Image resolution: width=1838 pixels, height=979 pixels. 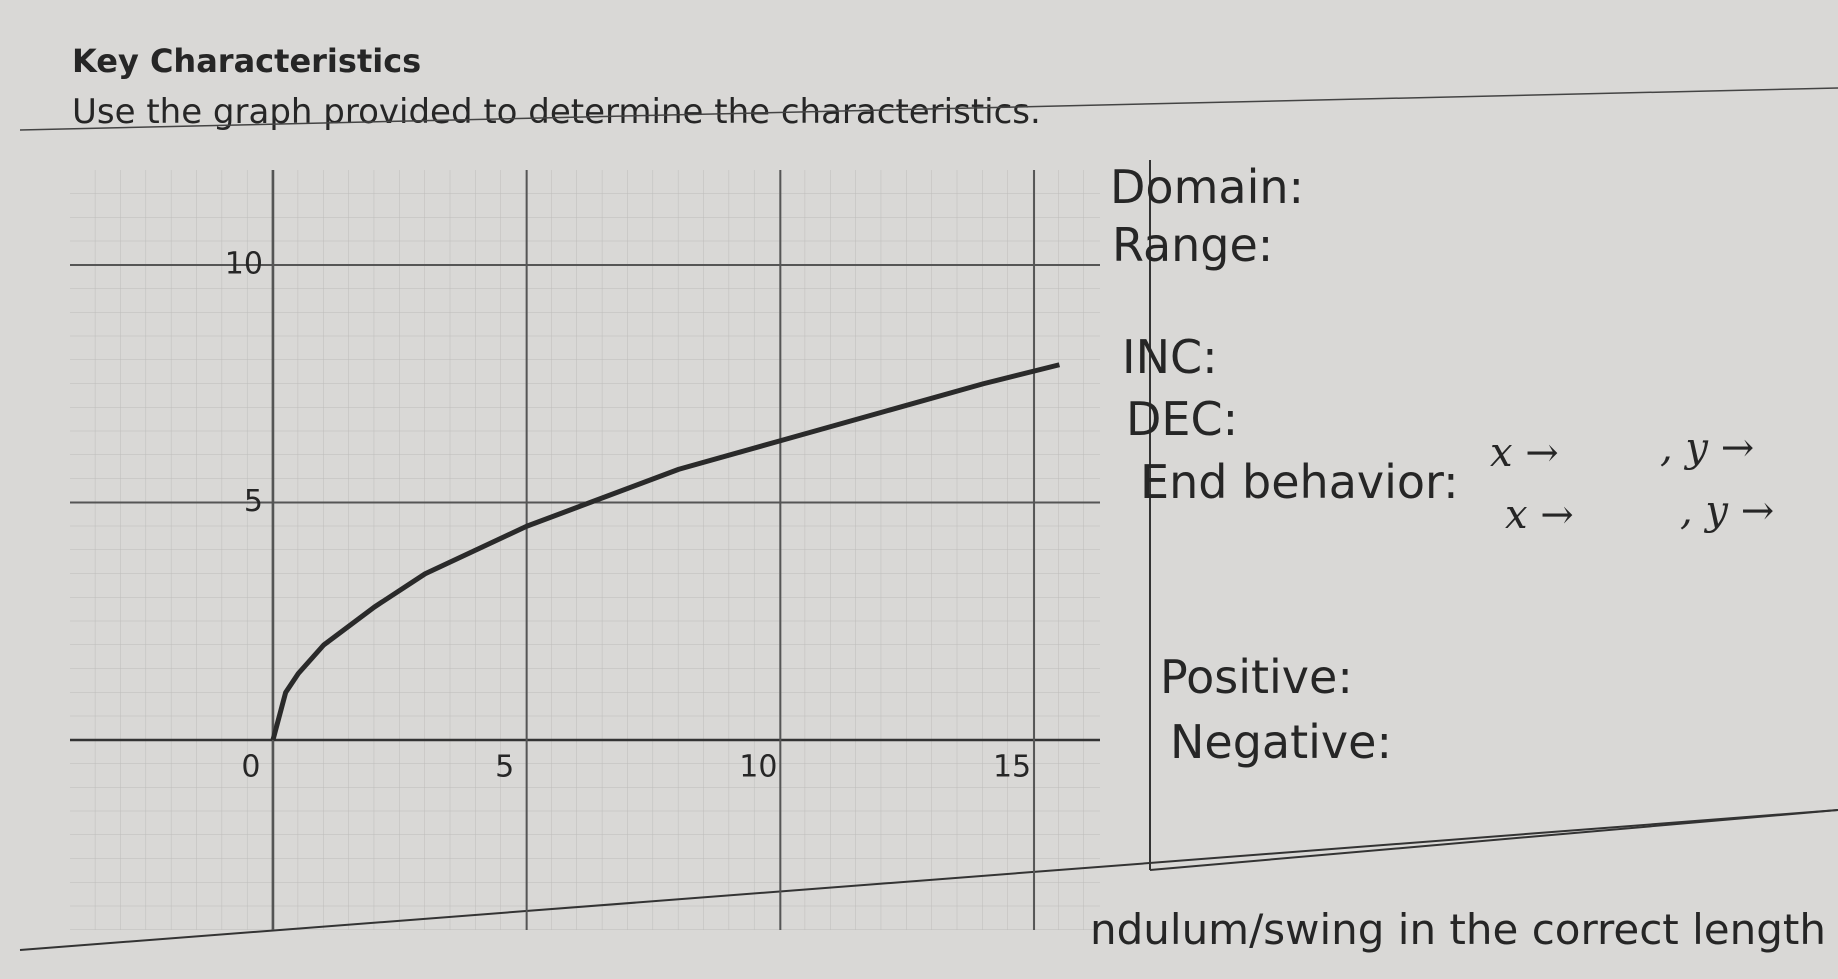 What do you see at coordinates (1299, 482) in the screenshot?
I see `end-behavior-label: End behavior:` at bounding box center [1299, 482].